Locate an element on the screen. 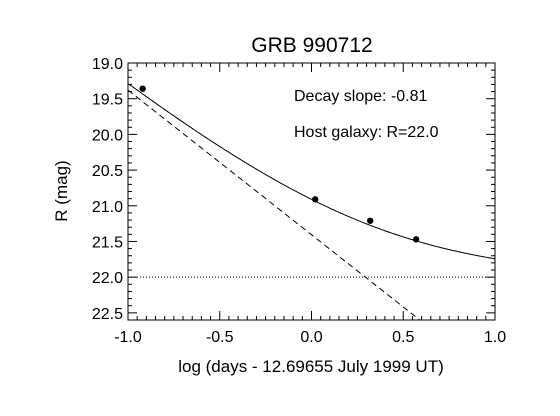 Image resolution: width=560 pixels, height=416 pixels. y-tick-label: 20.5 is located at coordinates (107, 171).